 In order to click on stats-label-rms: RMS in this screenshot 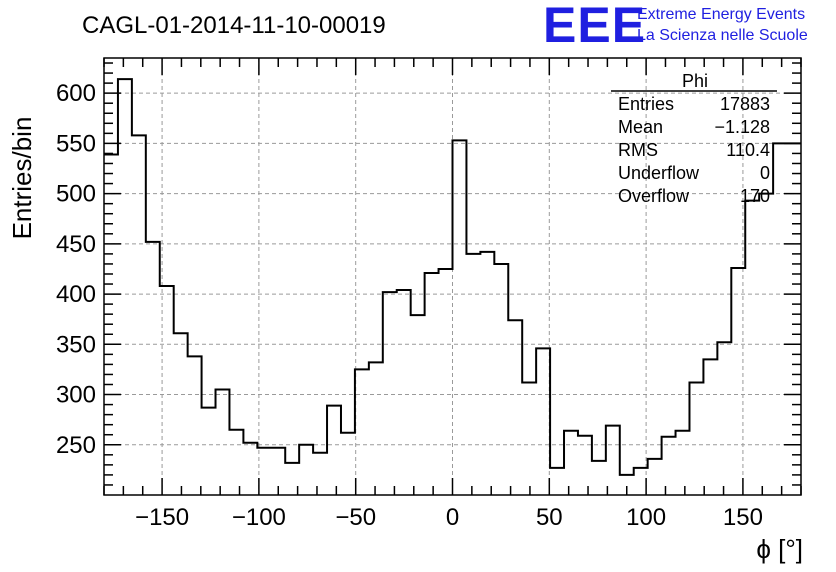, I will do `click(638, 150)`.